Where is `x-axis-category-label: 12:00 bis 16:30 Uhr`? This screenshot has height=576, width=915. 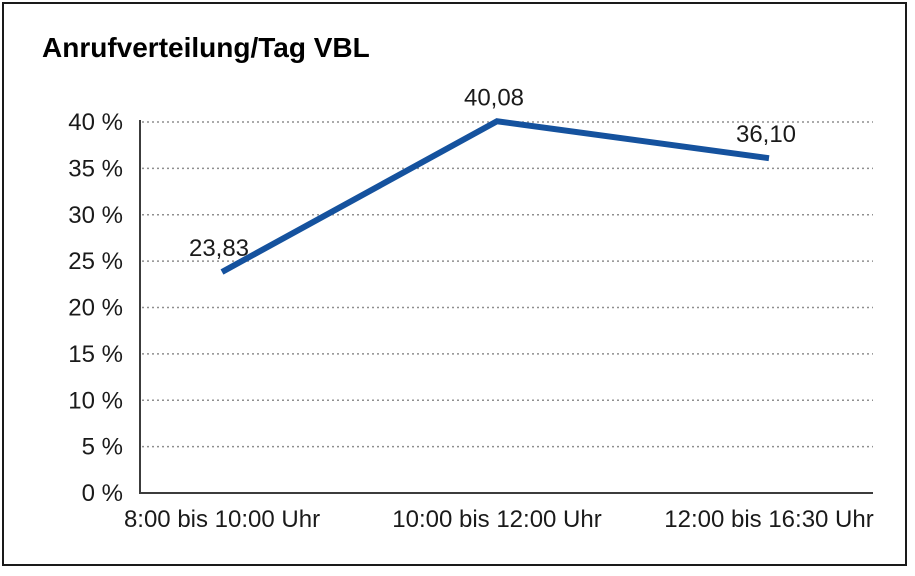
x-axis-category-label: 12:00 bis 16:30 Uhr is located at coordinates (768, 519).